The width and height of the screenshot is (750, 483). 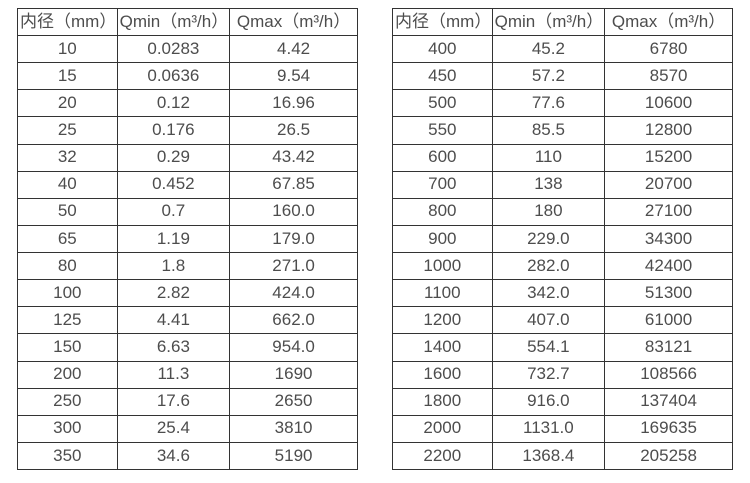 I want to click on table-cell: 15200, so click(x=668, y=157).